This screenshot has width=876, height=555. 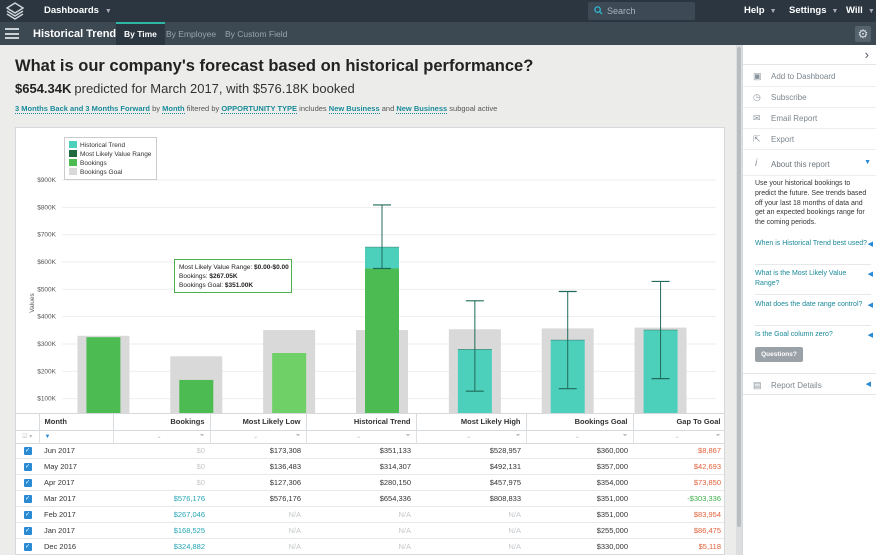 What do you see at coordinates (361, 422) in the screenshot?
I see `column-header-historical-trend: Historical Trend` at bounding box center [361, 422].